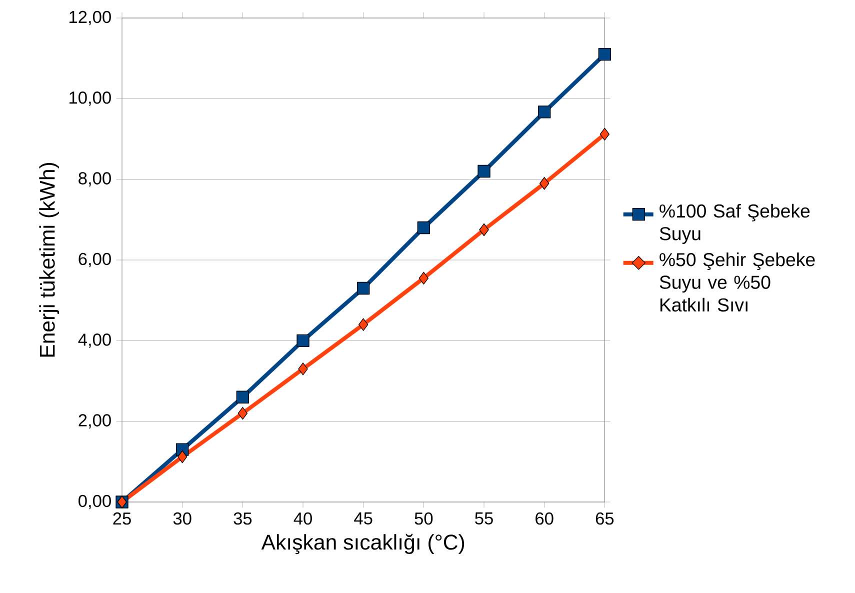 The width and height of the screenshot is (855, 593). Describe the element at coordinates (243, 518) in the screenshot. I see `x-tick-label: 35` at that location.